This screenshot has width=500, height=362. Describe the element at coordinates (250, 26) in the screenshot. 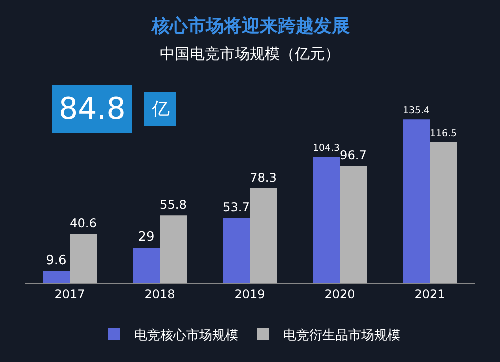

I see `chart-title: 核心市场将迎来跨越发展` at that location.